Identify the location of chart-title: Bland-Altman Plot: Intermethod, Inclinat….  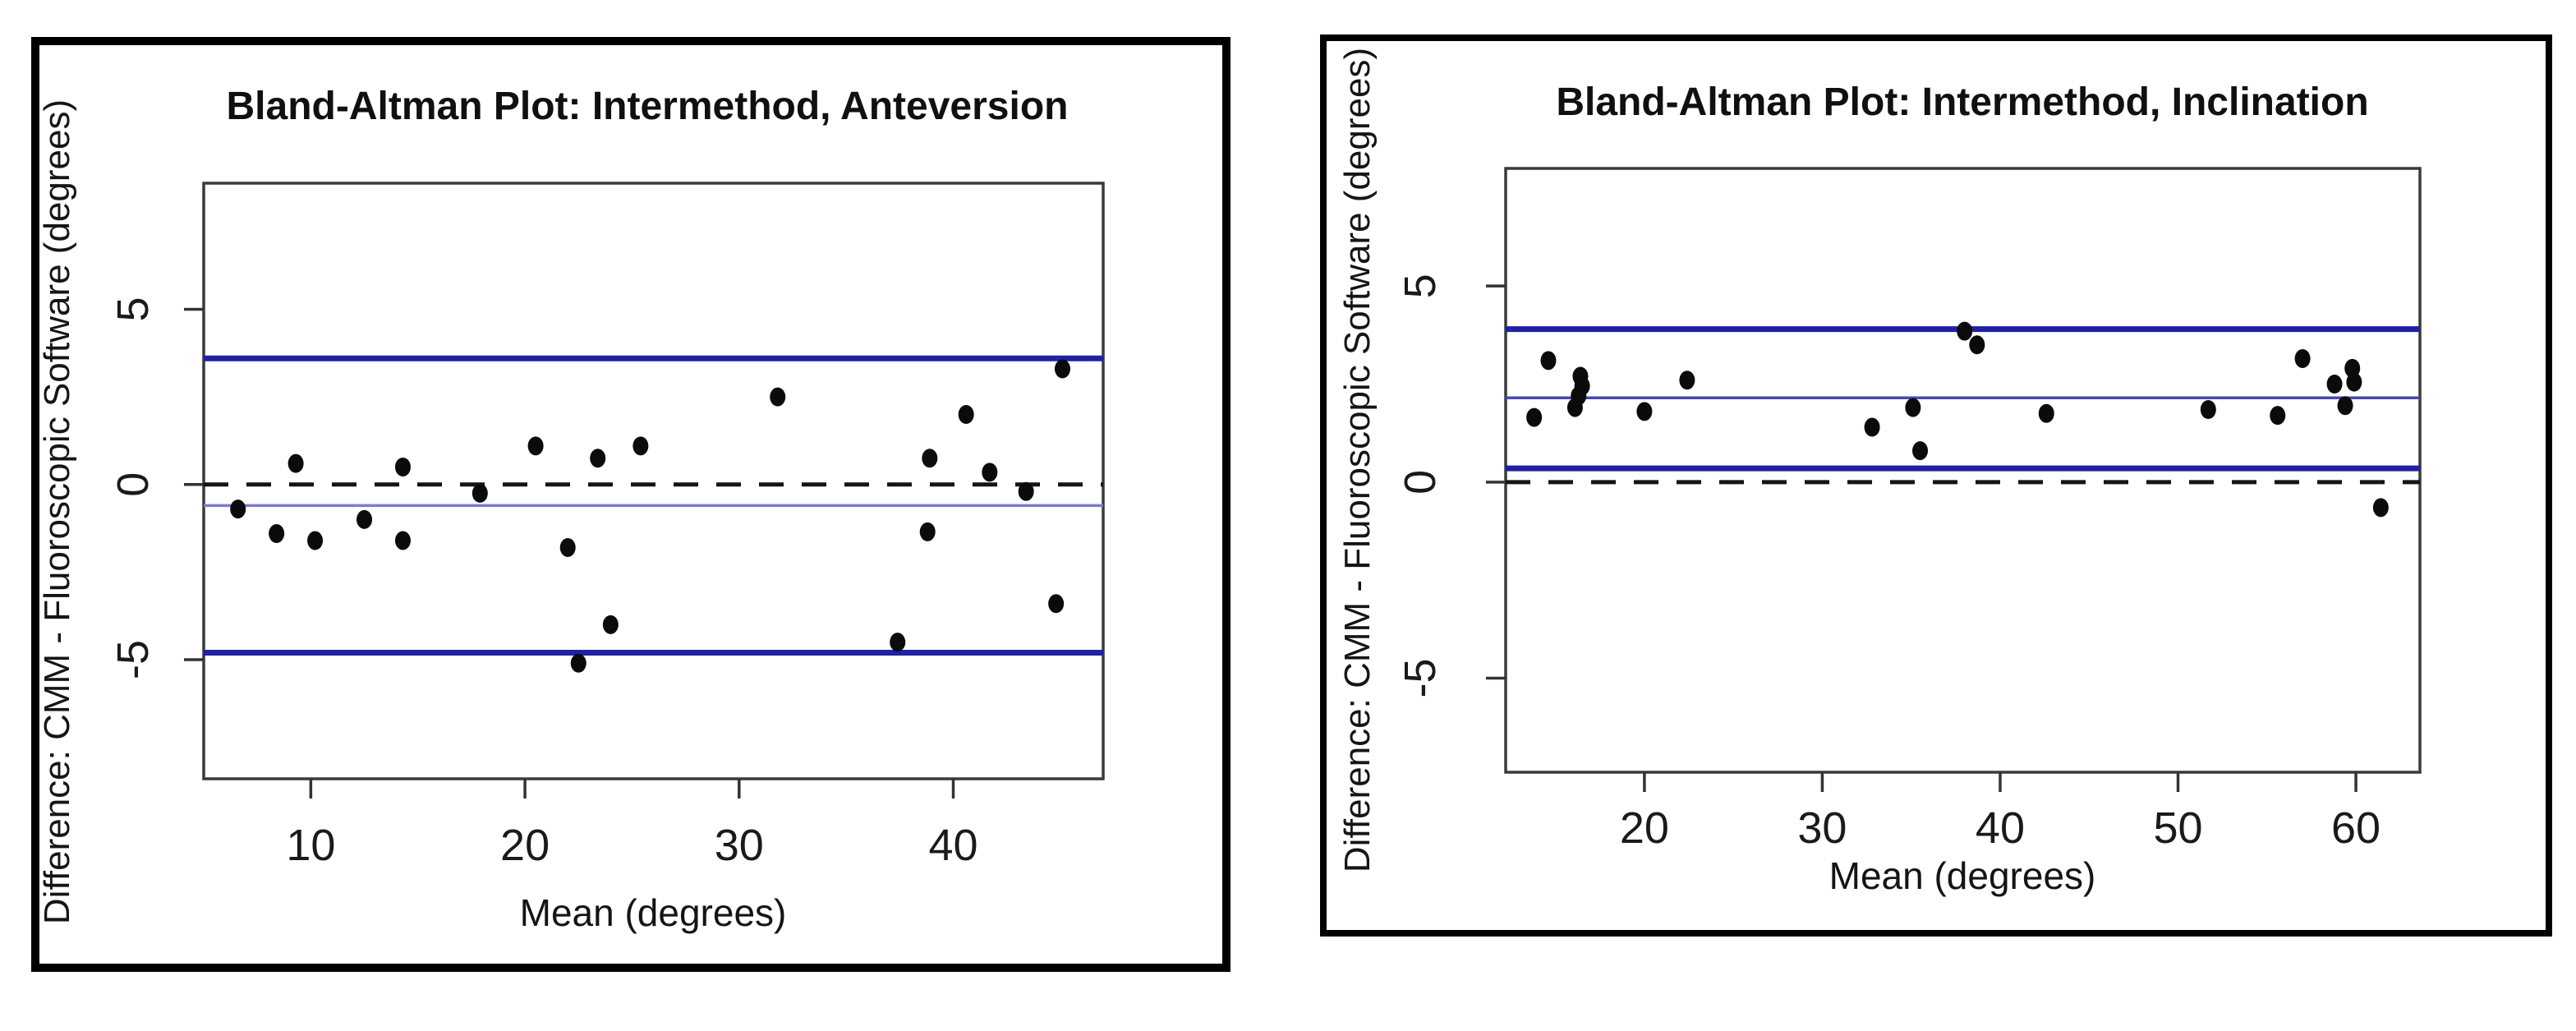
(1962, 102).